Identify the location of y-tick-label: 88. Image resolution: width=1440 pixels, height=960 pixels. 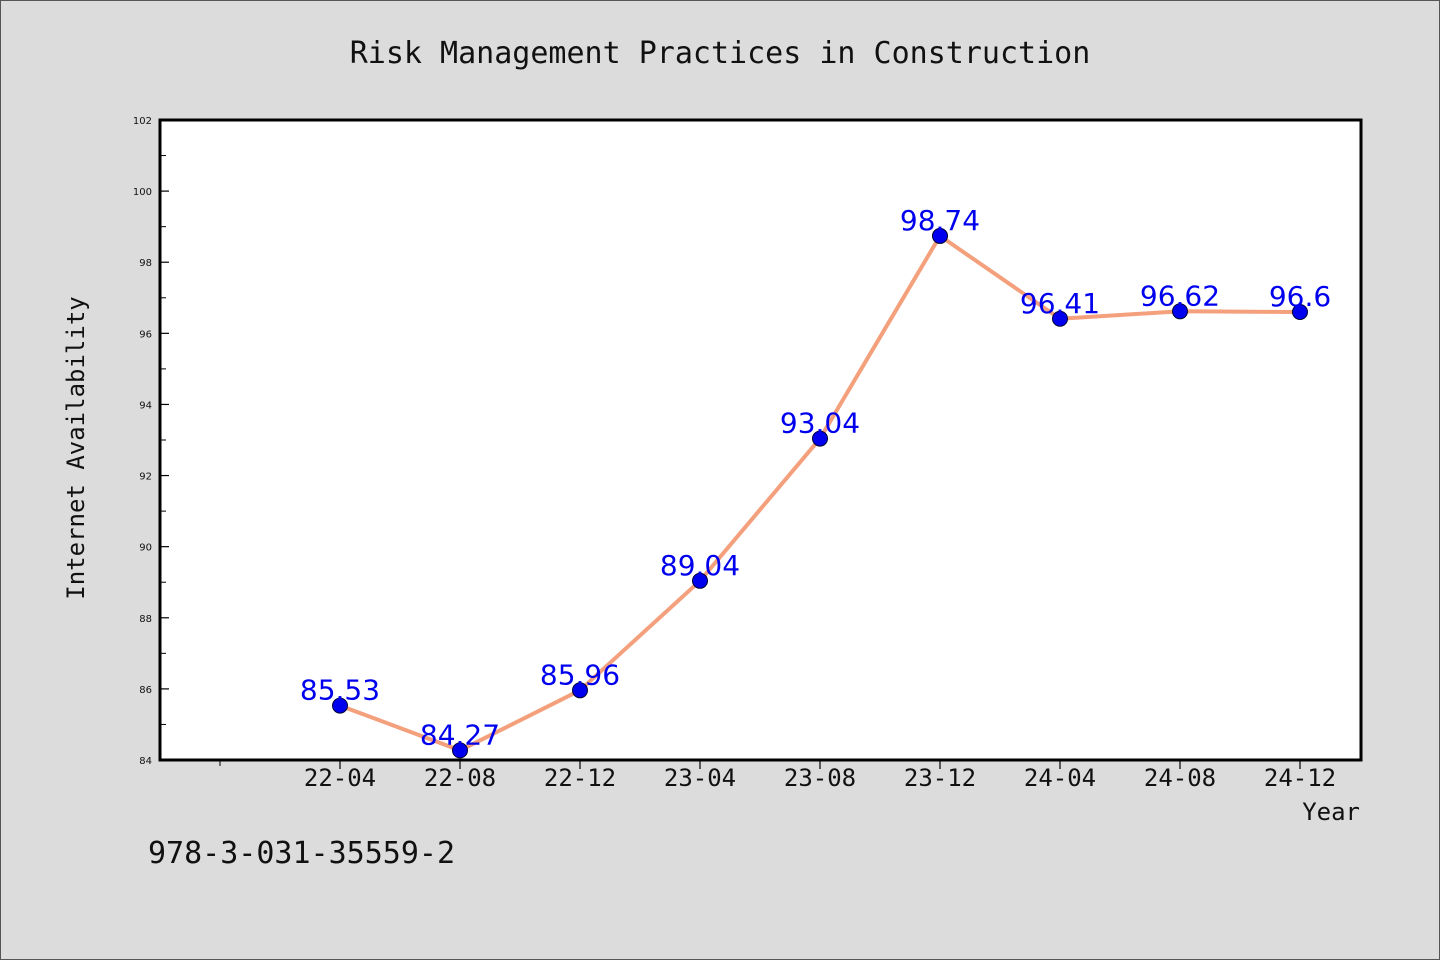
(145, 619).